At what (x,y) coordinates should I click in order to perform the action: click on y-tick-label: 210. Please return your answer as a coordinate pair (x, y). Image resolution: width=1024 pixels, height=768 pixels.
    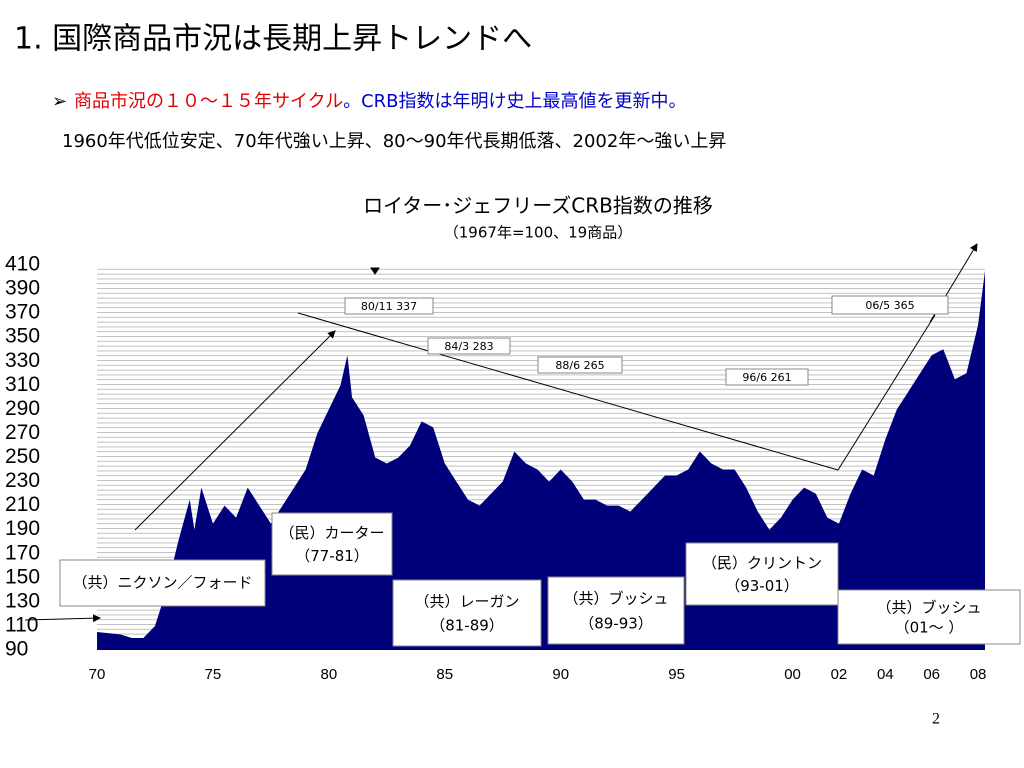
    Looking at the image, I should click on (22, 504).